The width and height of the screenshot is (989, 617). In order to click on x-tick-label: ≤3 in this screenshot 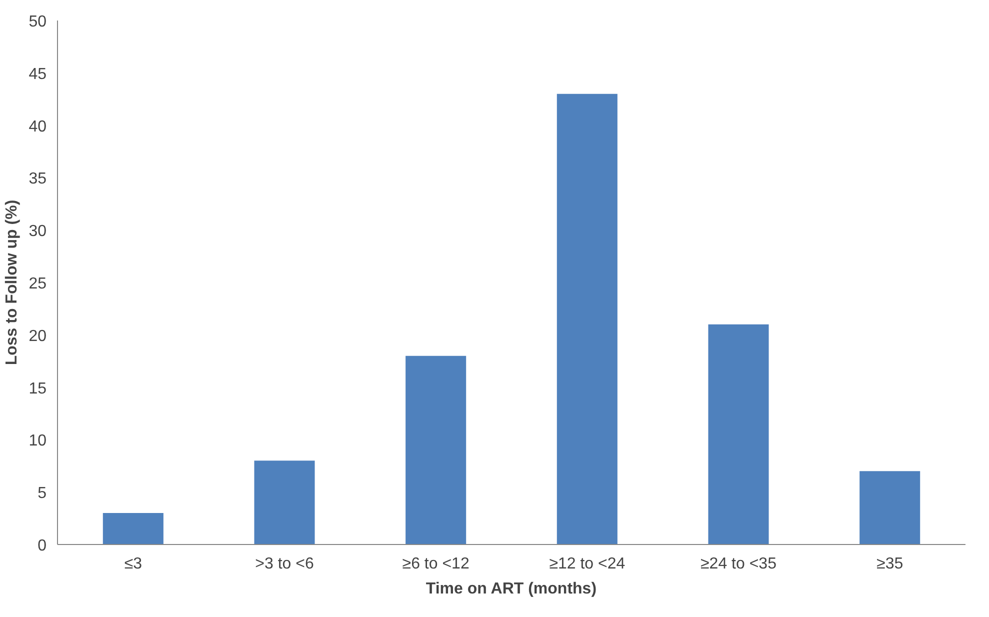, I will do `click(133, 564)`.